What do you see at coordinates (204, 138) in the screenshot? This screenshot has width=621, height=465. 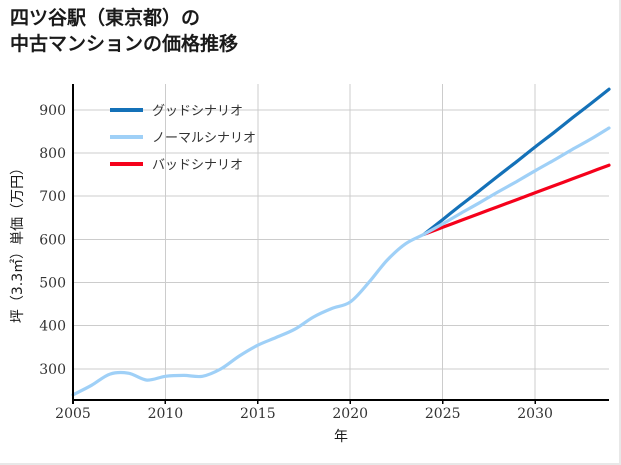 I see `legend-label: ノーマルシナリオ` at bounding box center [204, 138].